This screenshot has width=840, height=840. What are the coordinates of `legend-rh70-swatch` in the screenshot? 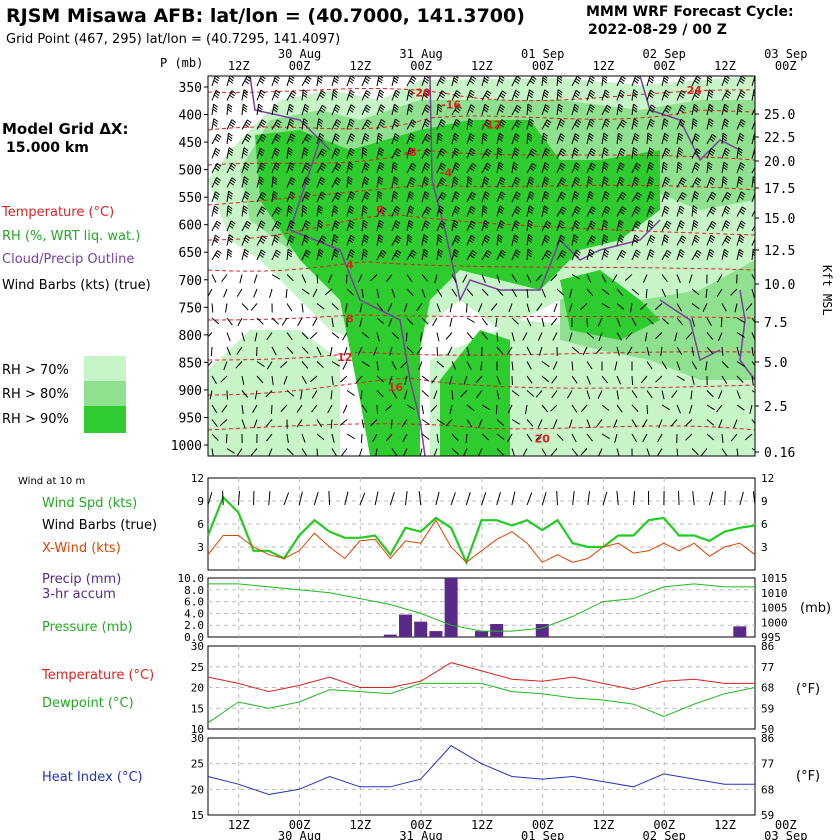 It's located at (105, 368).